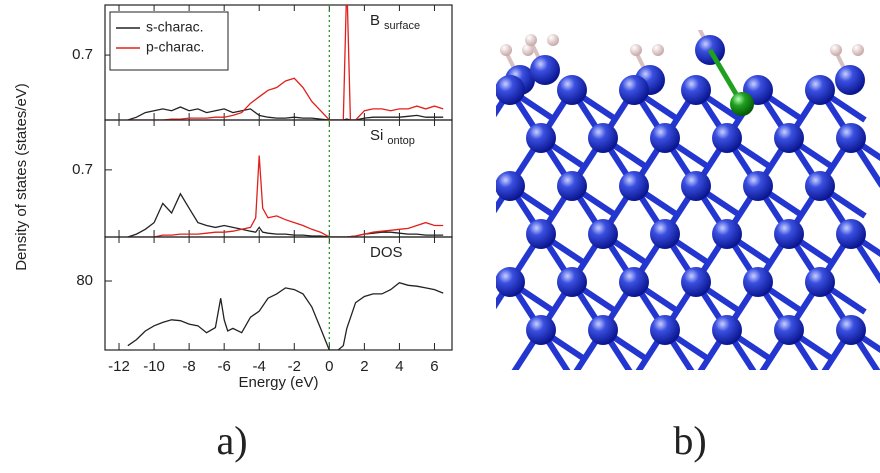 This screenshot has height=473, width=880. I want to click on panel-label: DOS, so click(386, 252).